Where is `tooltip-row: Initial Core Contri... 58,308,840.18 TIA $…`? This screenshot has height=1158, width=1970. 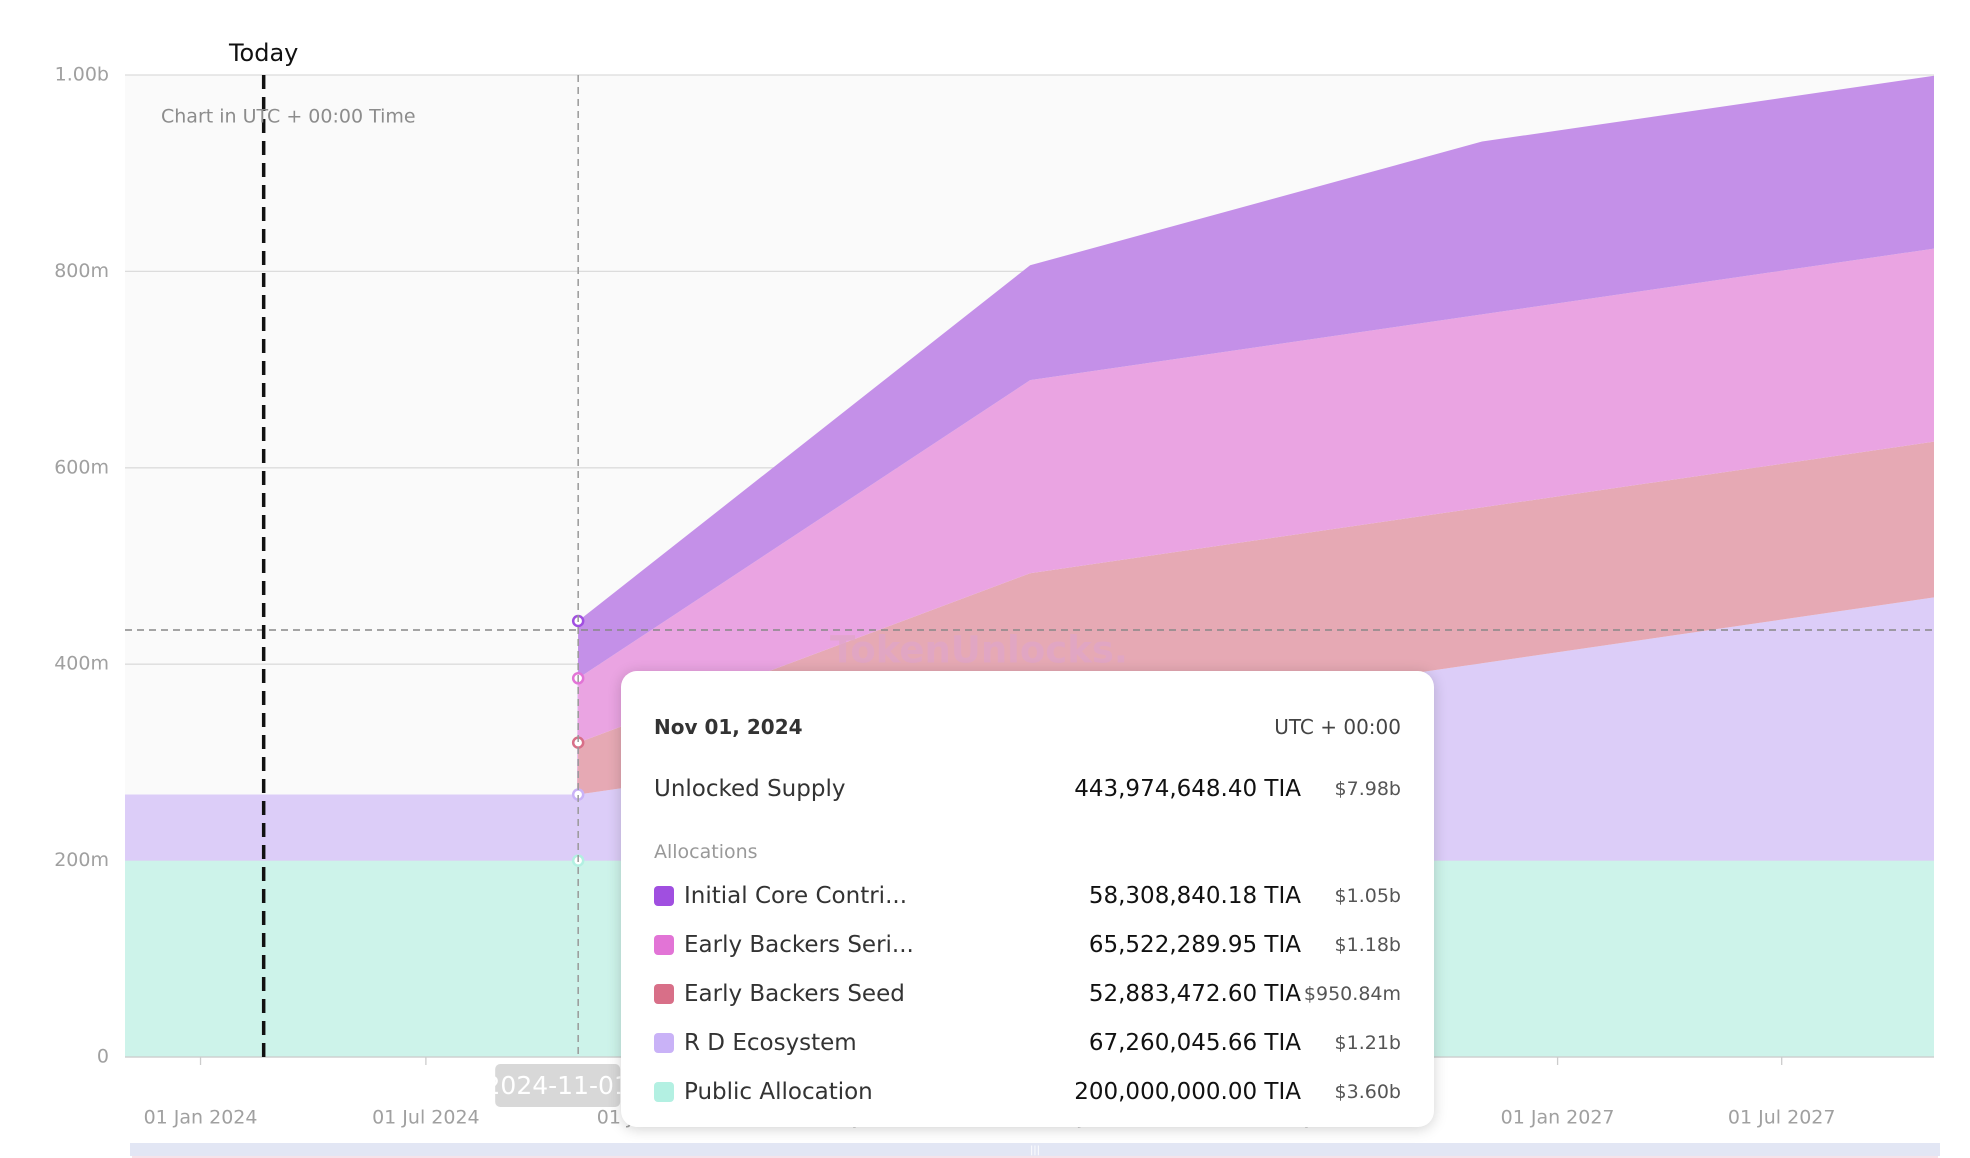 tooltip-row: Initial Core Contri... 58,308,840.18 TIA $… is located at coordinates (1027, 896).